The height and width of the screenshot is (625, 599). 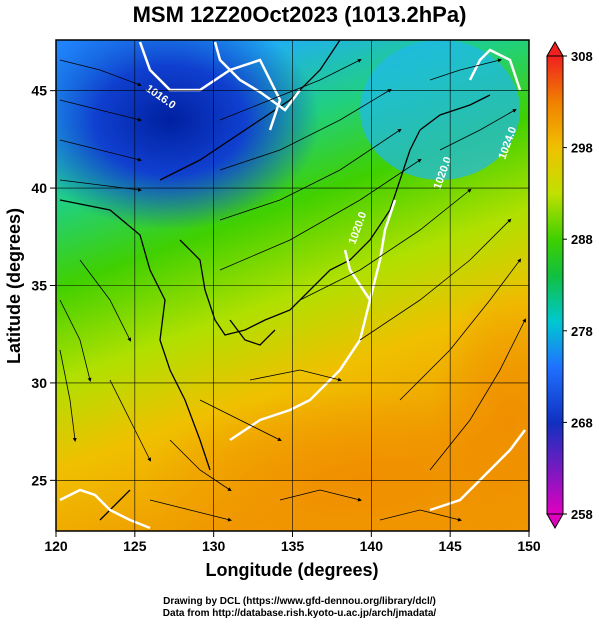 I want to click on x-axis-ticks: 120 125 130 135 140 145 150, so click(x=292, y=542).